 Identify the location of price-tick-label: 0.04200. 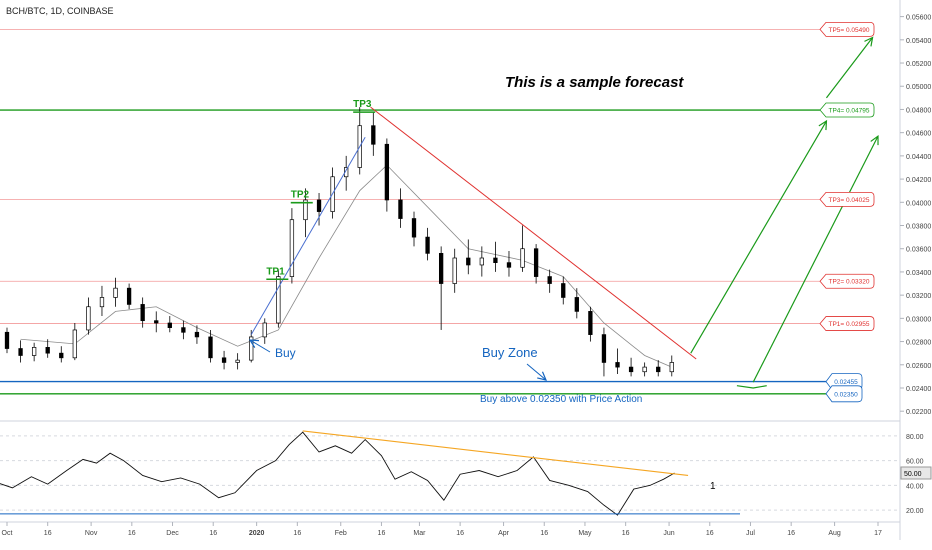
(918, 180).